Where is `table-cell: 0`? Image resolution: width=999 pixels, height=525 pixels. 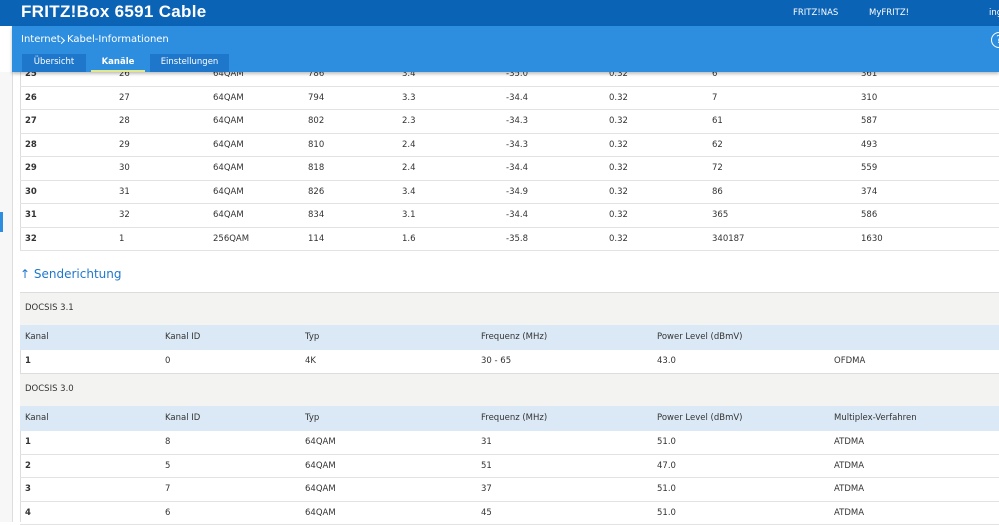 table-cell: 0 is located at coordinates (168, 361).